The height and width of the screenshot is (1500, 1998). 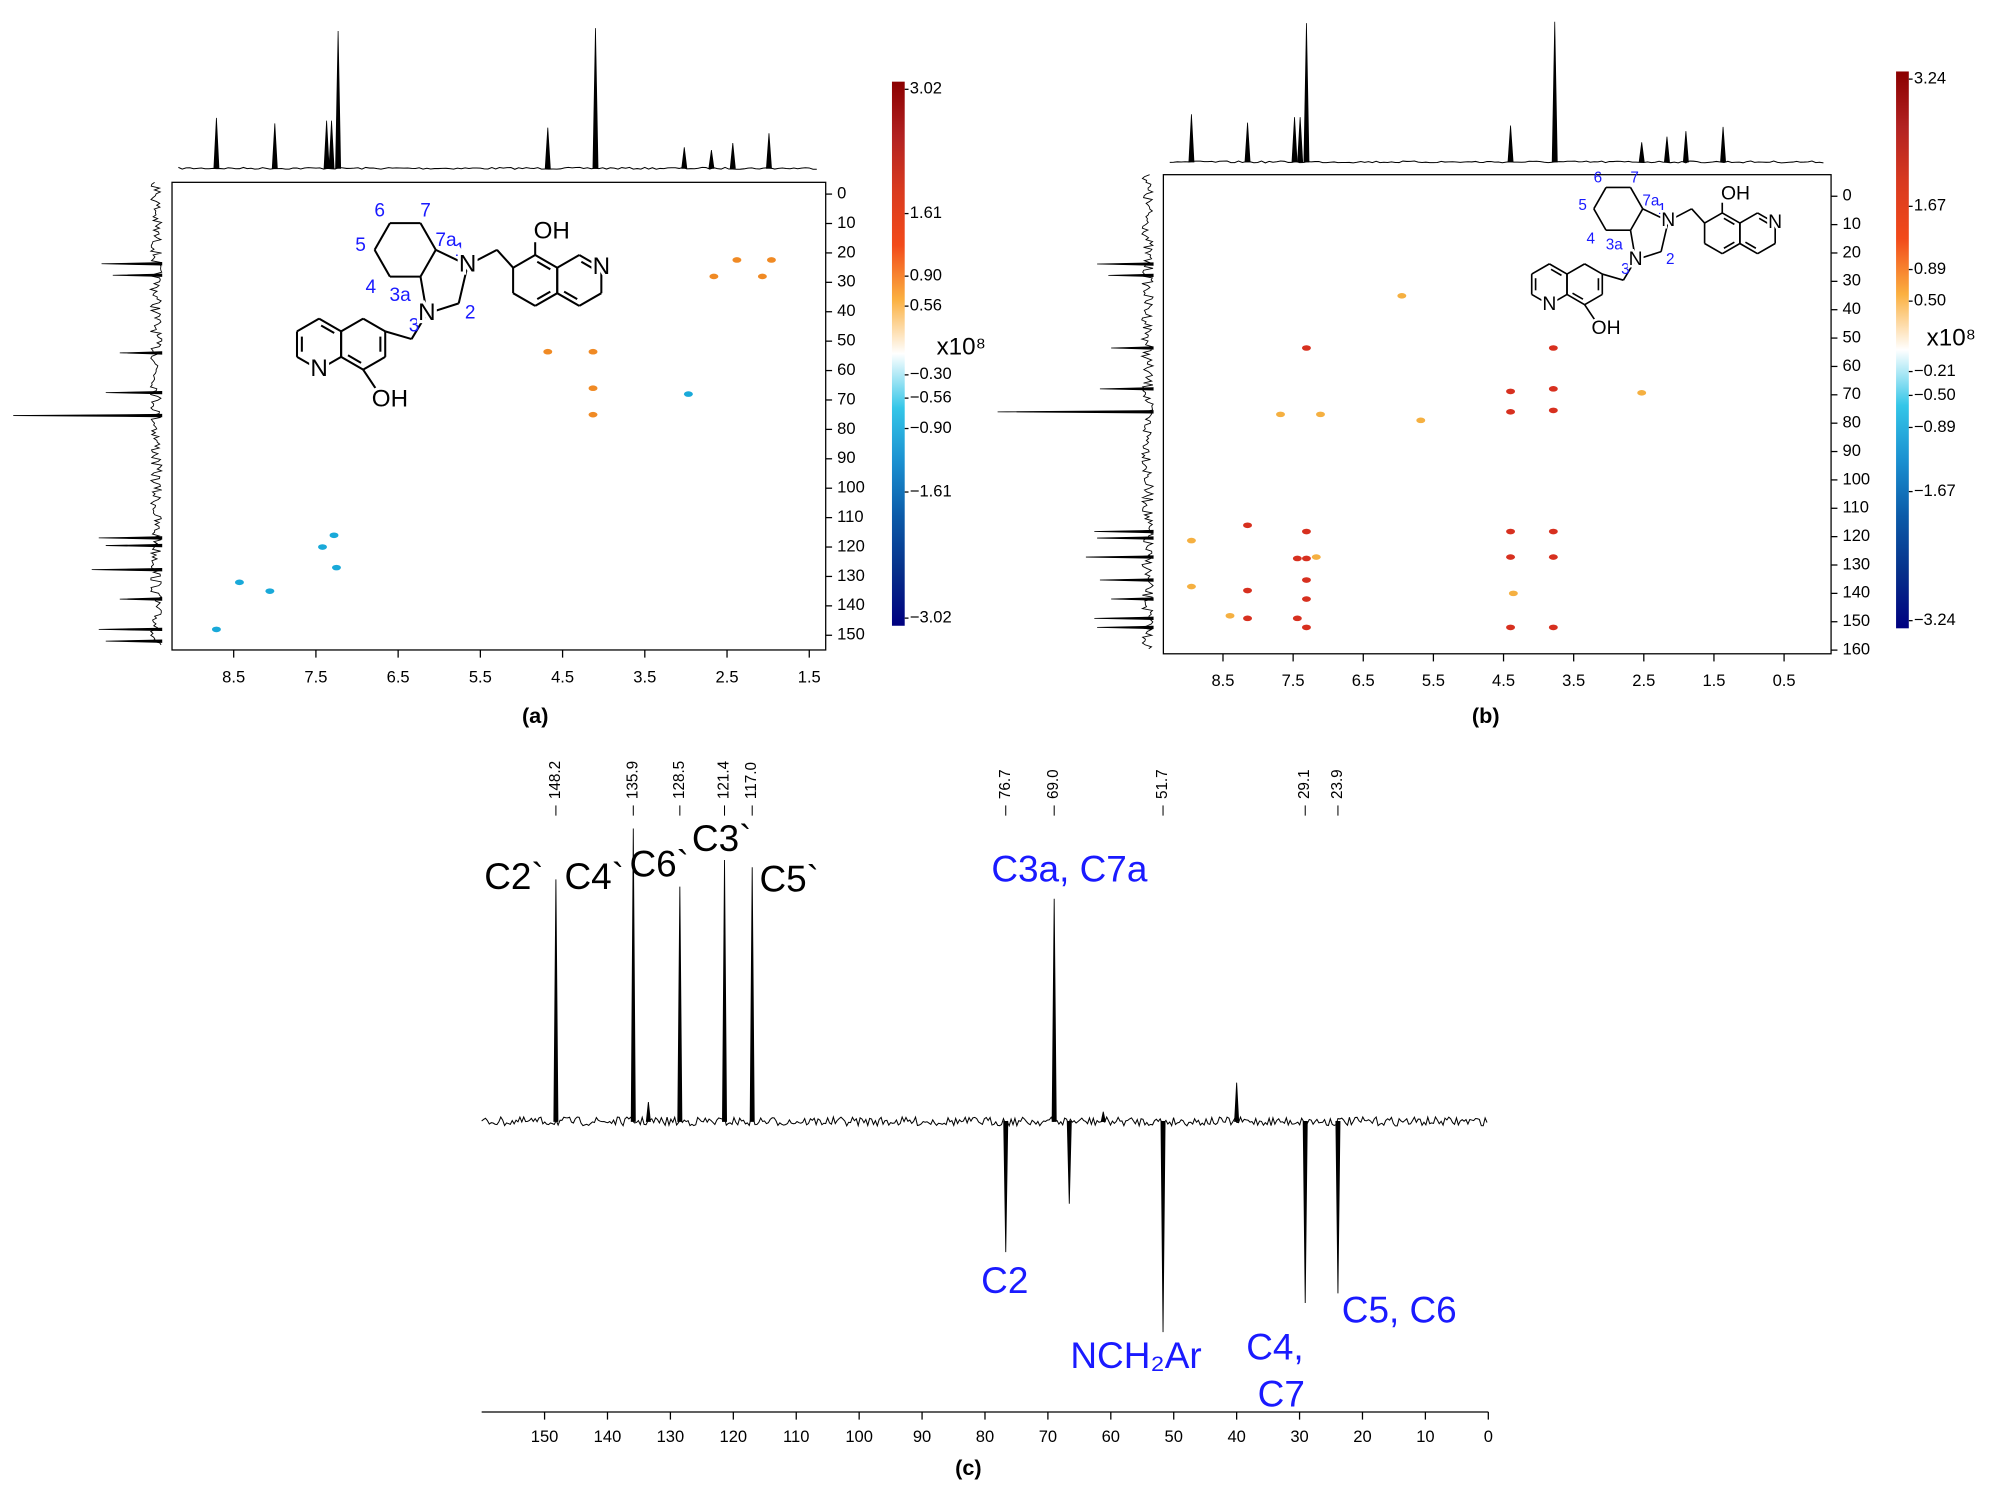 I want to click on colorbar-tick-label: 0.90, so click(x=926, y=275).